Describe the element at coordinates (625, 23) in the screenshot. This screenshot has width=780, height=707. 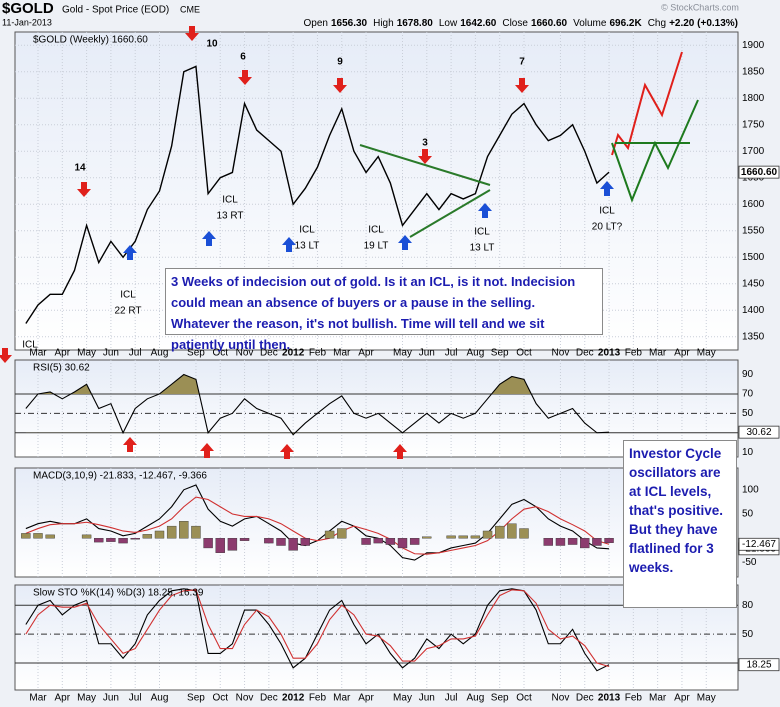
I see `quote-value: 696.2K` at that location.